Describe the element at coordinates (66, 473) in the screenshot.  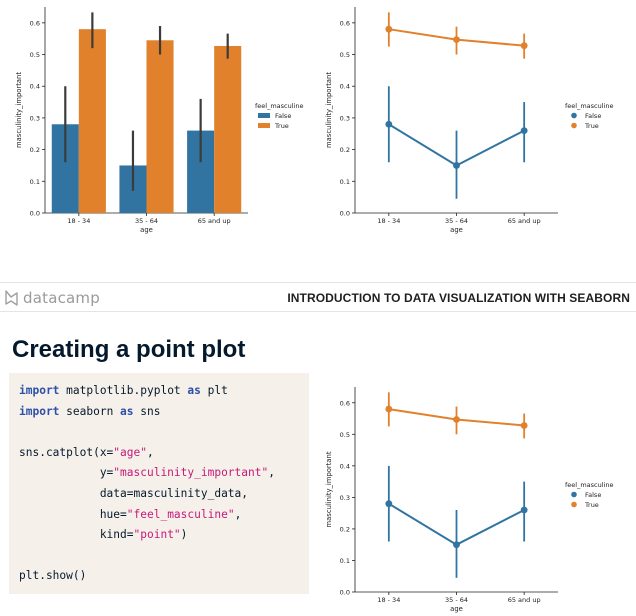
I see `code-text: y=` at that location.